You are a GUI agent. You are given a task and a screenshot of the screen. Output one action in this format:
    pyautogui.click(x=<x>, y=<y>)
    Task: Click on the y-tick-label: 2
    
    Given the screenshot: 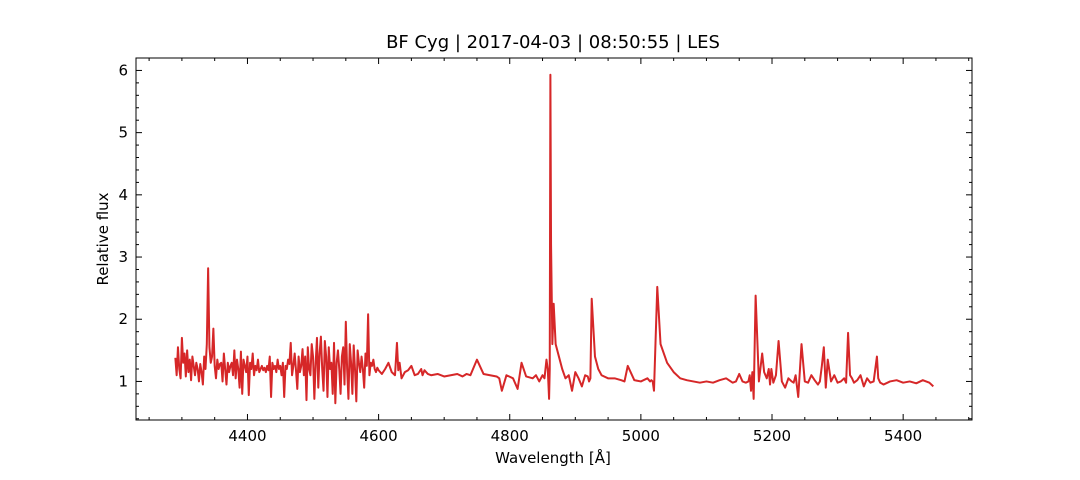 What is the action you would take?
    pyautogui.click(x=123, y=319)
    